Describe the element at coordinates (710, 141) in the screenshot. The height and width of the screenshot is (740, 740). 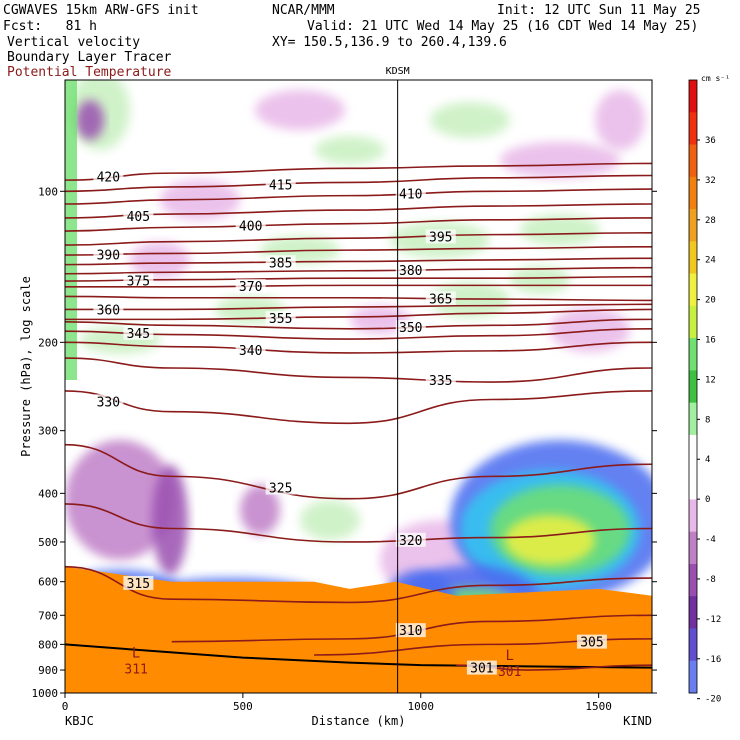
I see `colorbar-tick-label: 36` at that location.